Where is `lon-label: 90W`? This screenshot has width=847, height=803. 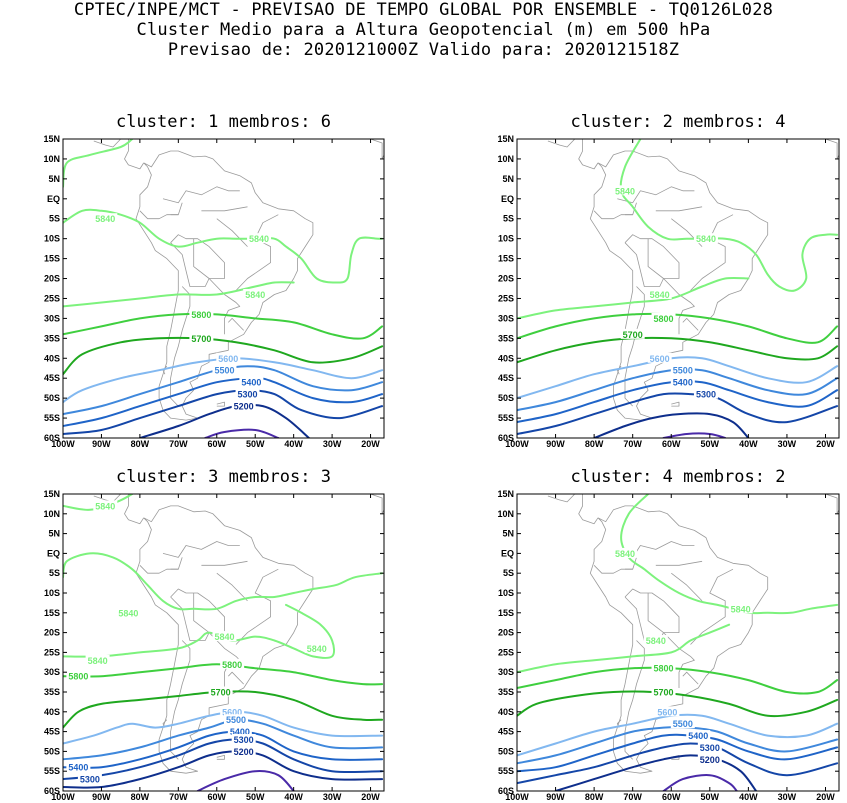 lon-label: 90W is located at coordinates (555, 797).